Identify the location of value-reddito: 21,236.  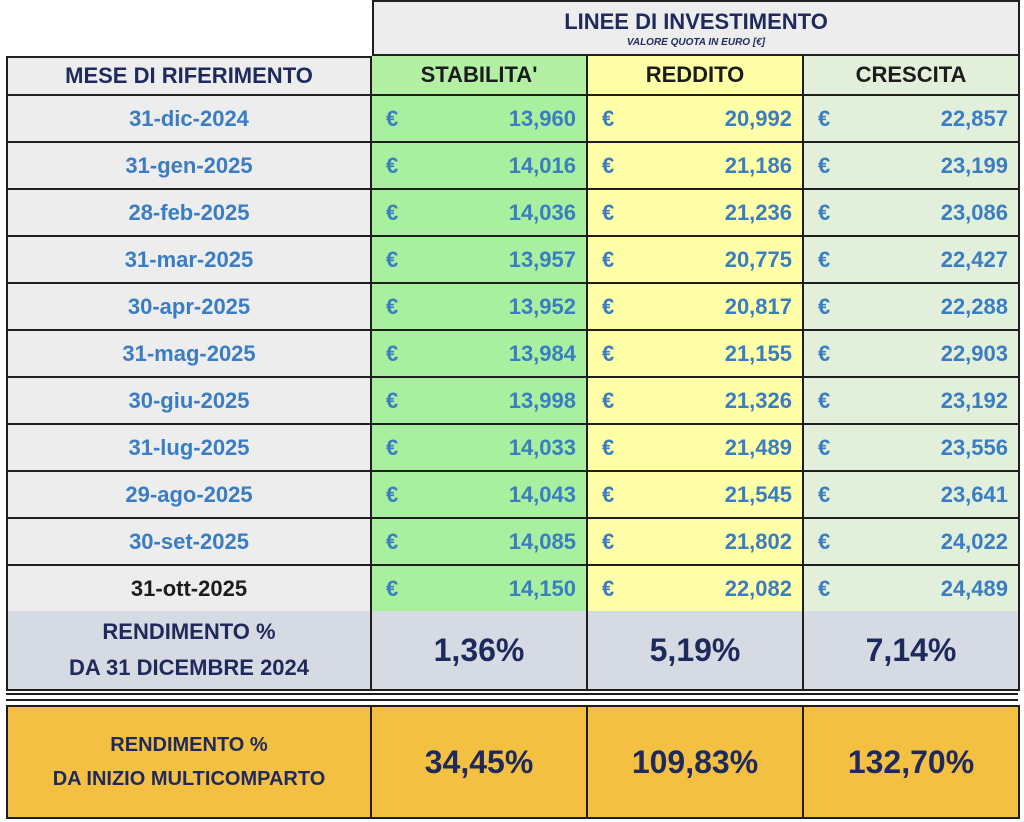
(758, 212).